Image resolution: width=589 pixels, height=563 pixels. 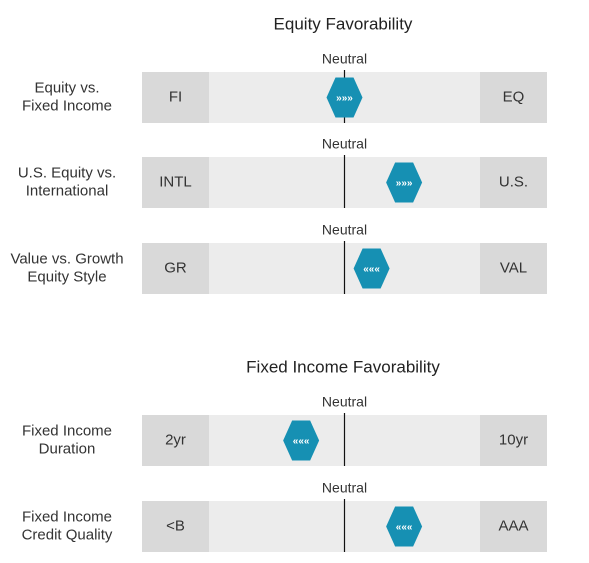 I want to click on right-label: VAL, so click(x=513, y=267).